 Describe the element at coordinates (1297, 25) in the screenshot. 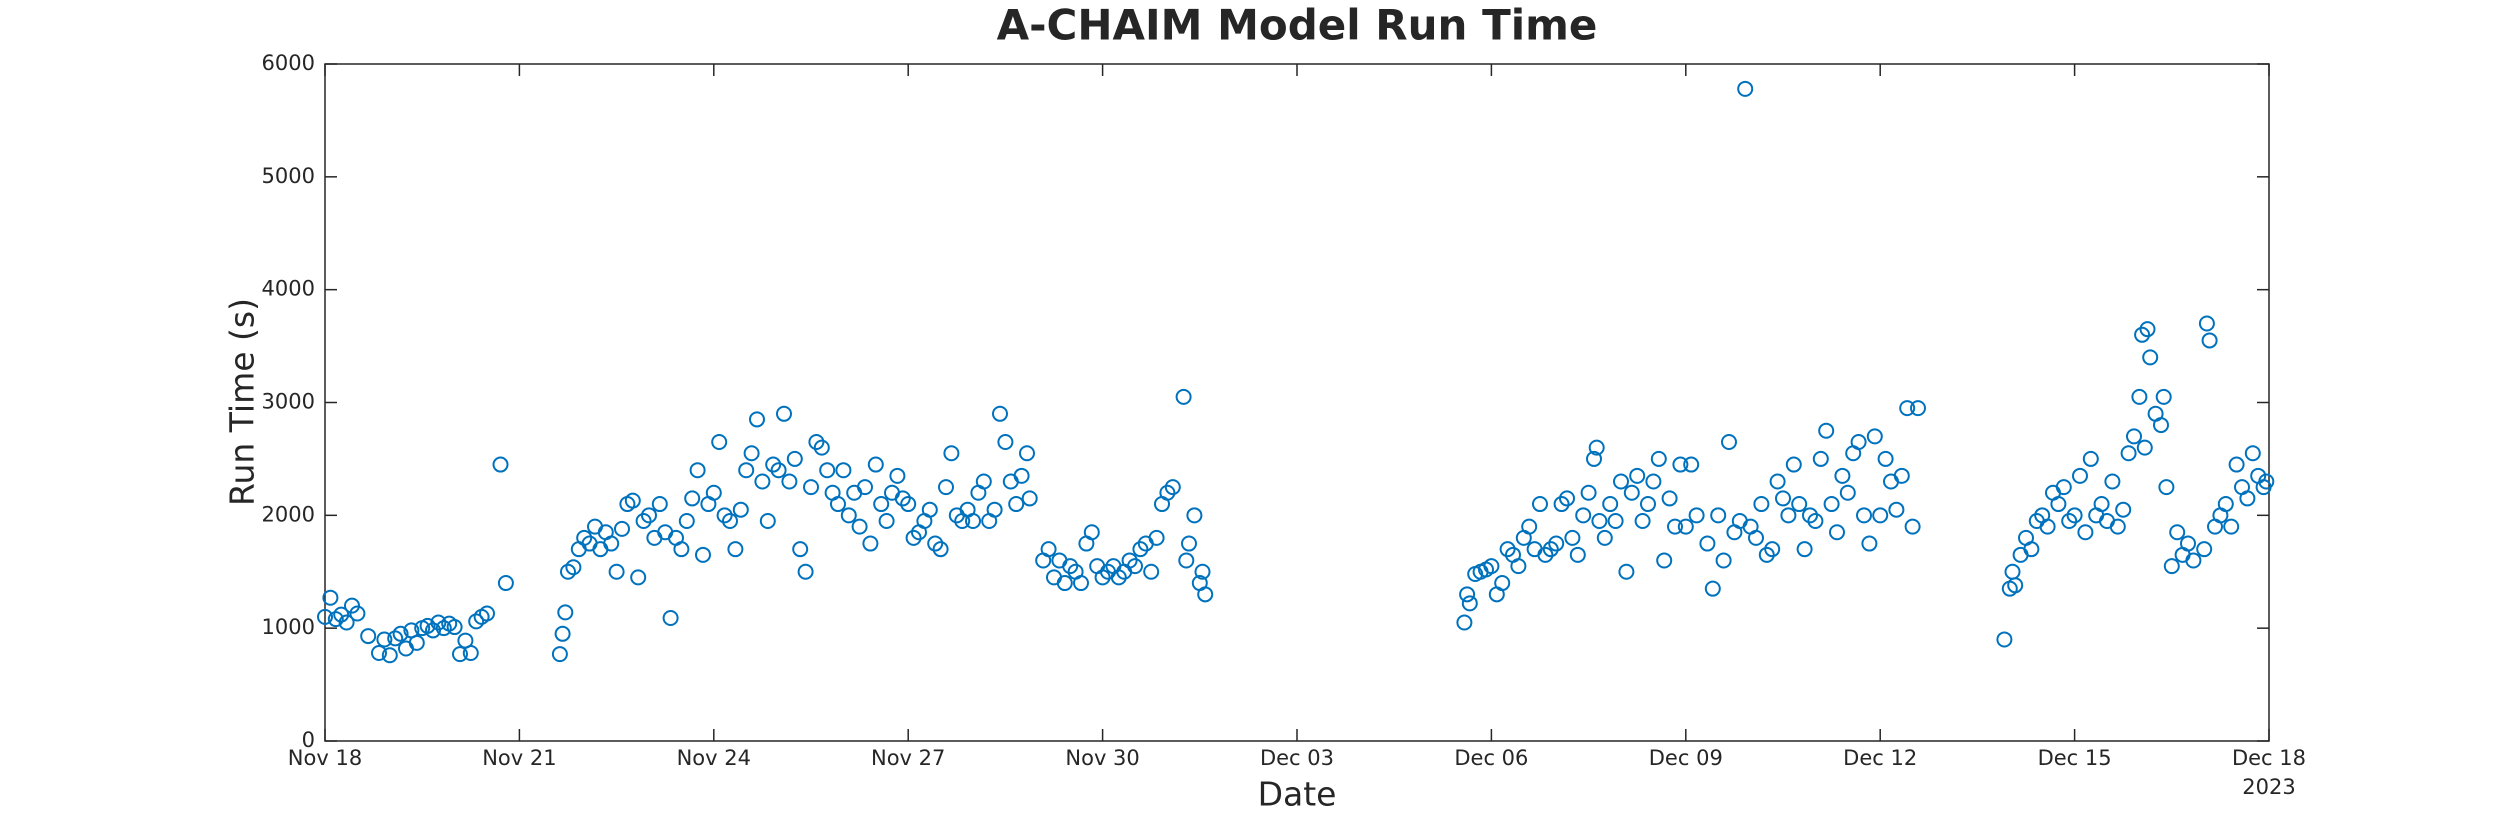

I see `chart-title: A-CHAIM Model Run Time` at that location.